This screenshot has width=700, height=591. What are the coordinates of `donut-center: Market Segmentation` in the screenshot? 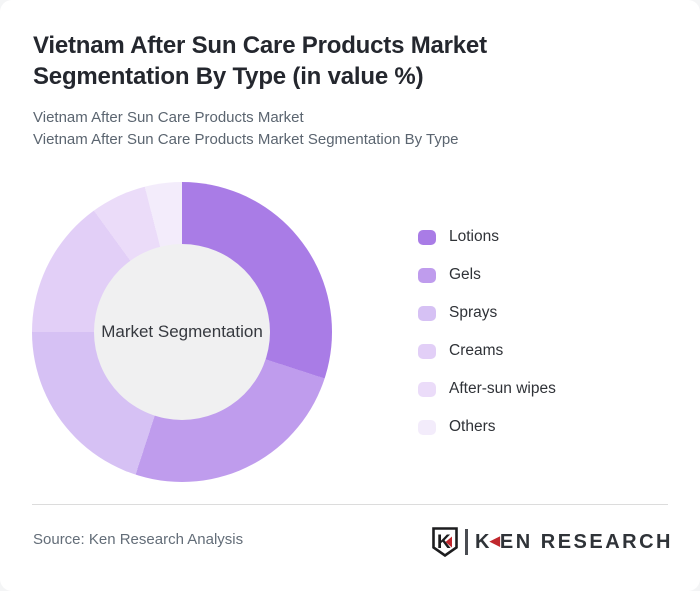 It's located at (182, 332).